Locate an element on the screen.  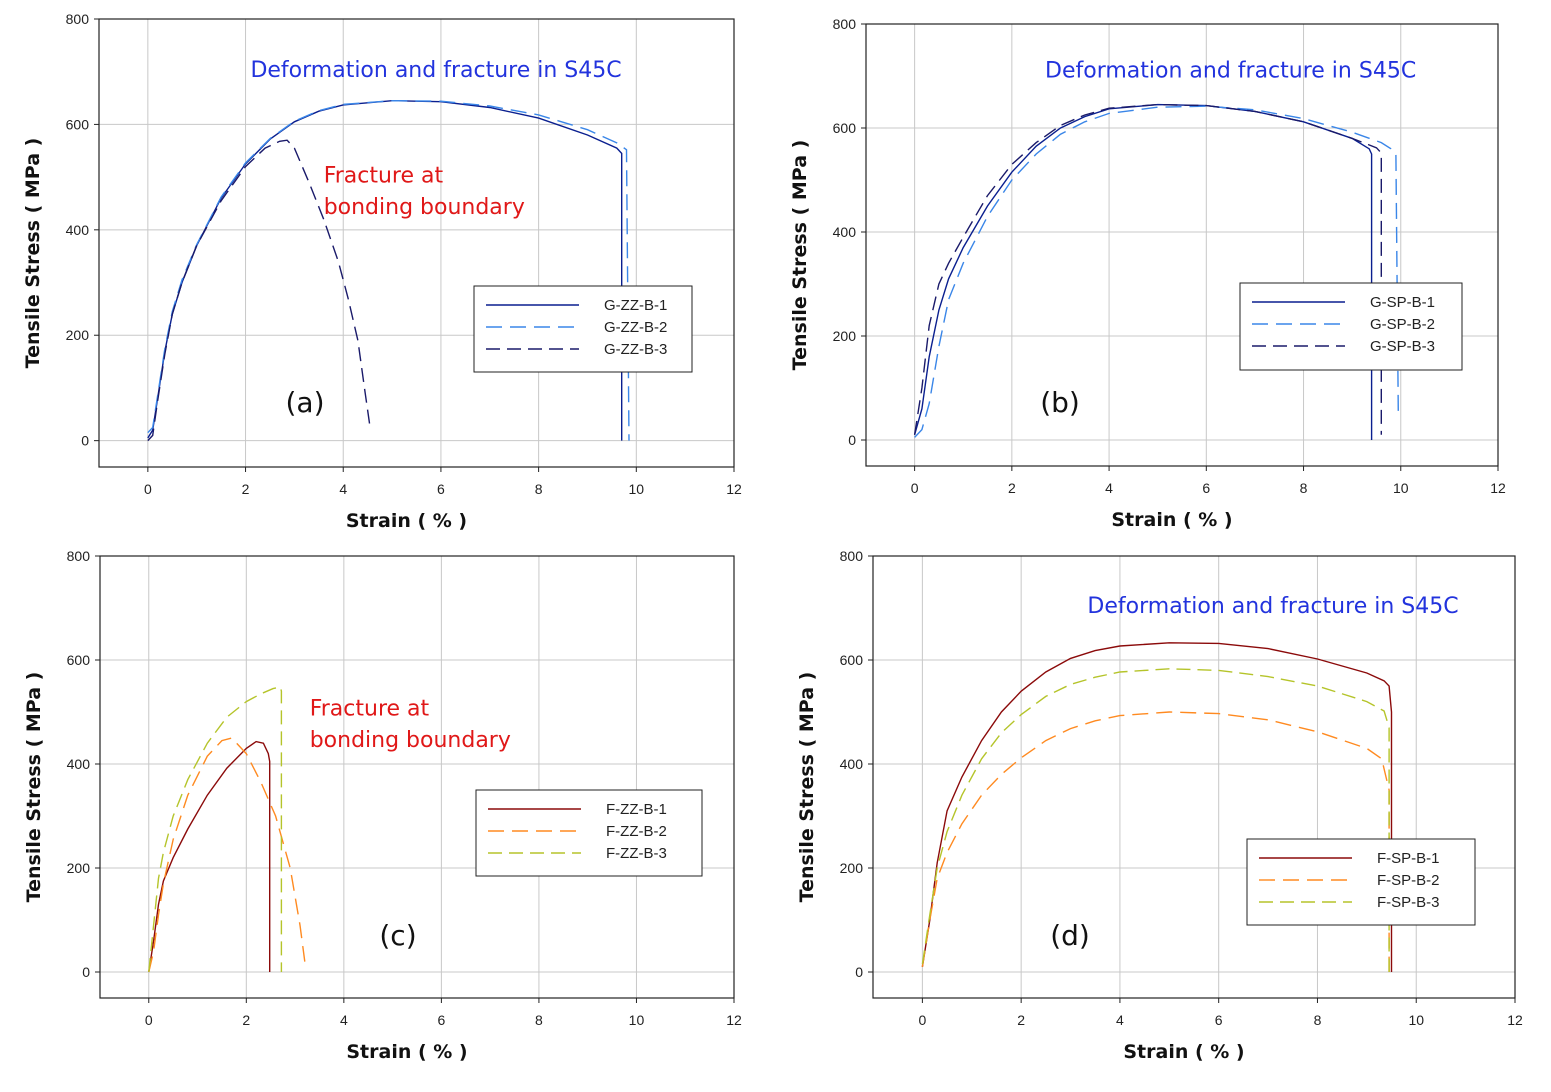
legend: G-SP-B-1 G-SP-B-2 G-SP-B-3 is located at coordinates (1351, 326).